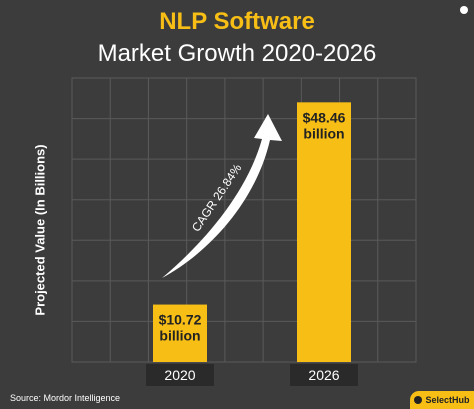 This screenshot has width=474, height=409. I want to click on growth-arrow-icon, so click(222, 196).